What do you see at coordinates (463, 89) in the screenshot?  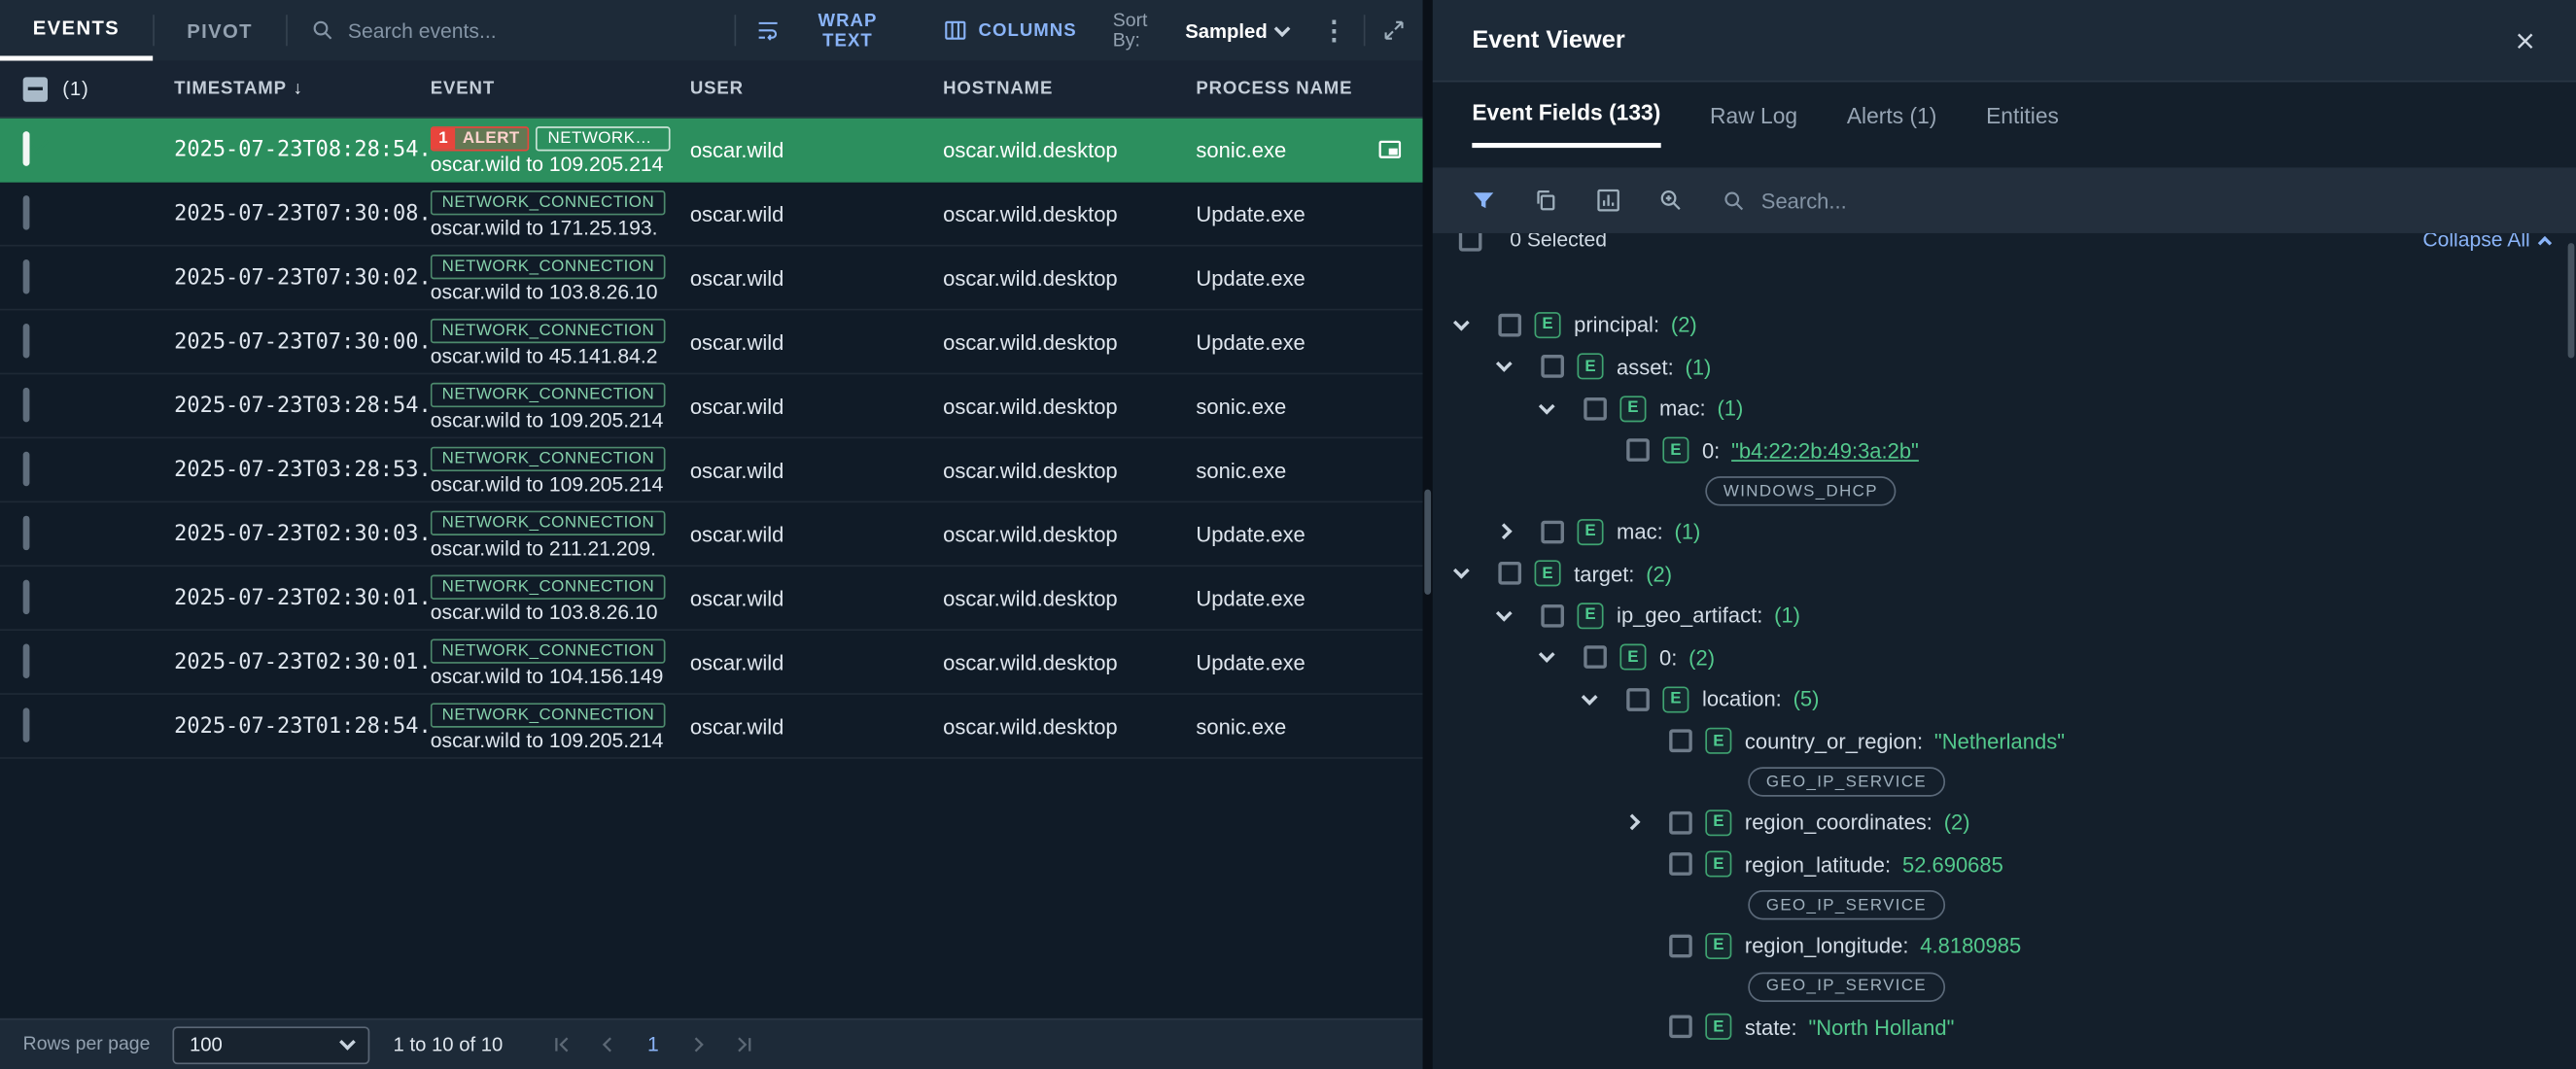 I see `column-header-event: EVENT` at bounding box center [463, 89].